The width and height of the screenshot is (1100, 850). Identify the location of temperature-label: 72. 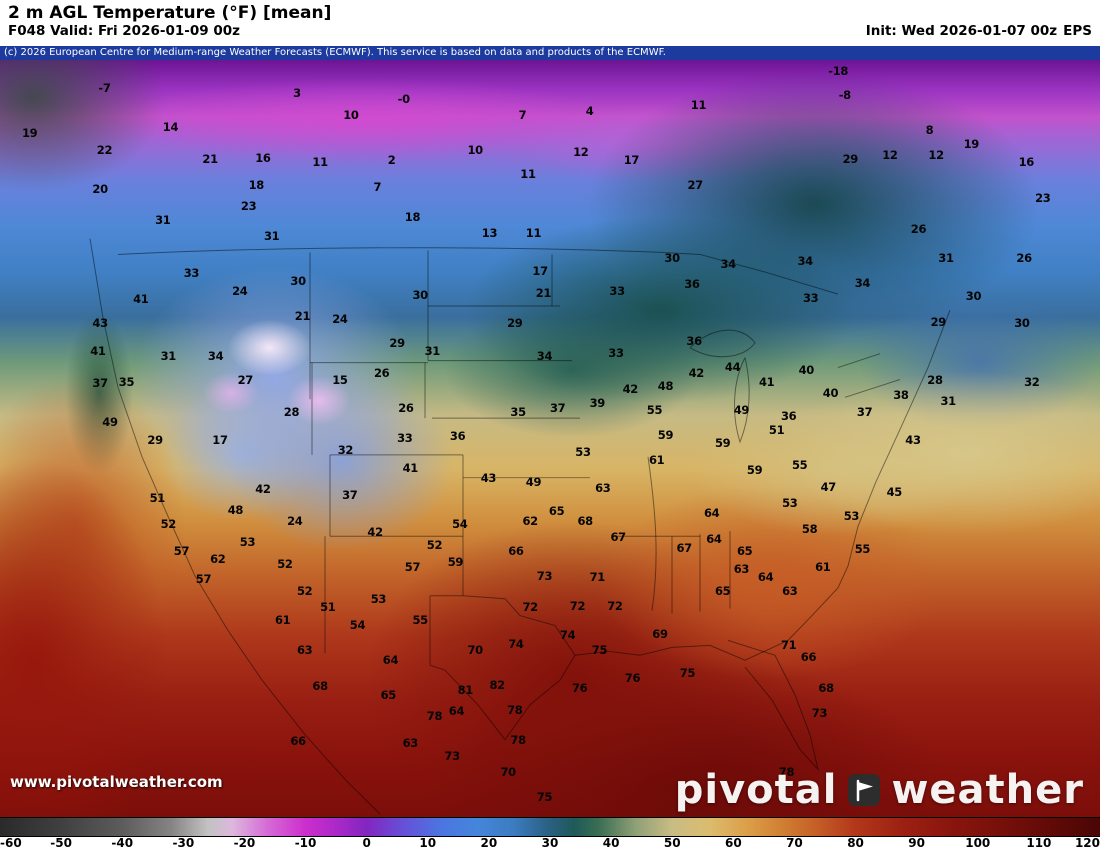
(615, 605).